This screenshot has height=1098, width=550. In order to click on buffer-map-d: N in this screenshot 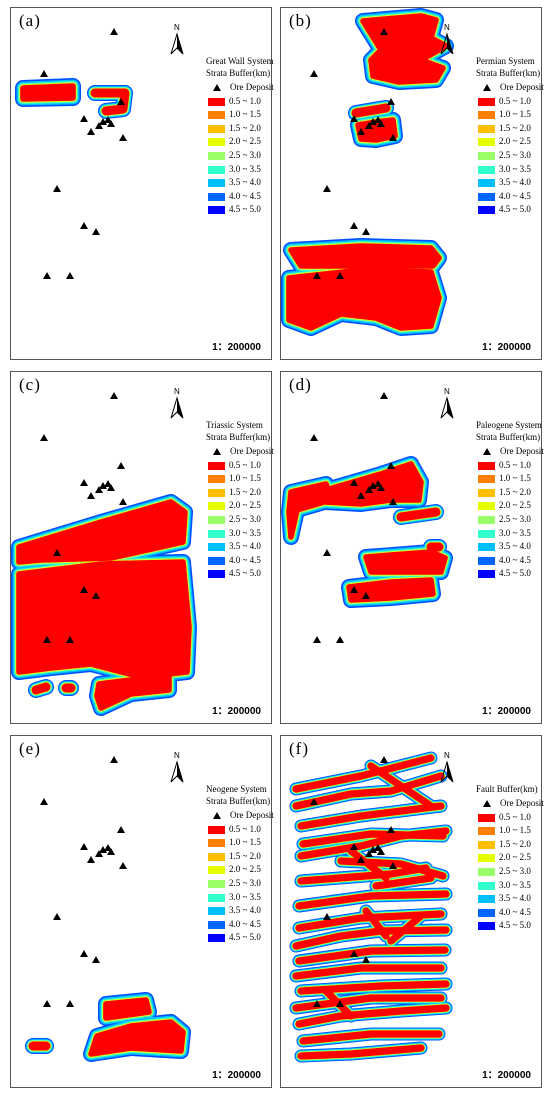, I will do `click(367, 515)`.